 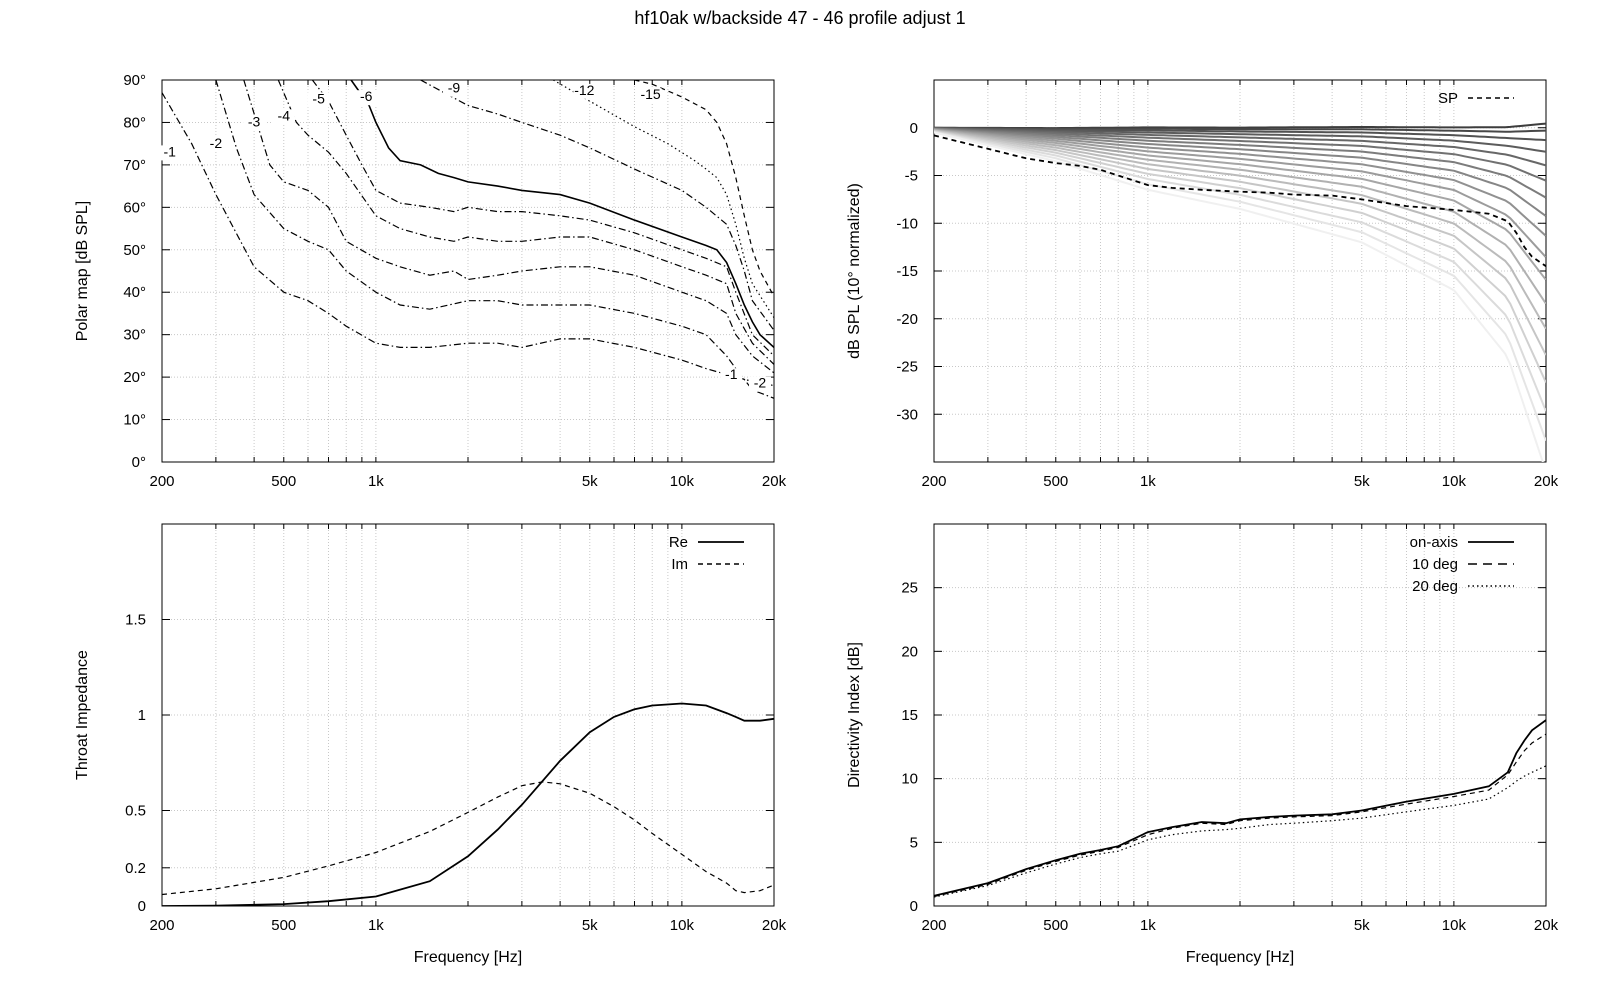 I want to click on series-impedance-Re, so click(x=468, y=804).